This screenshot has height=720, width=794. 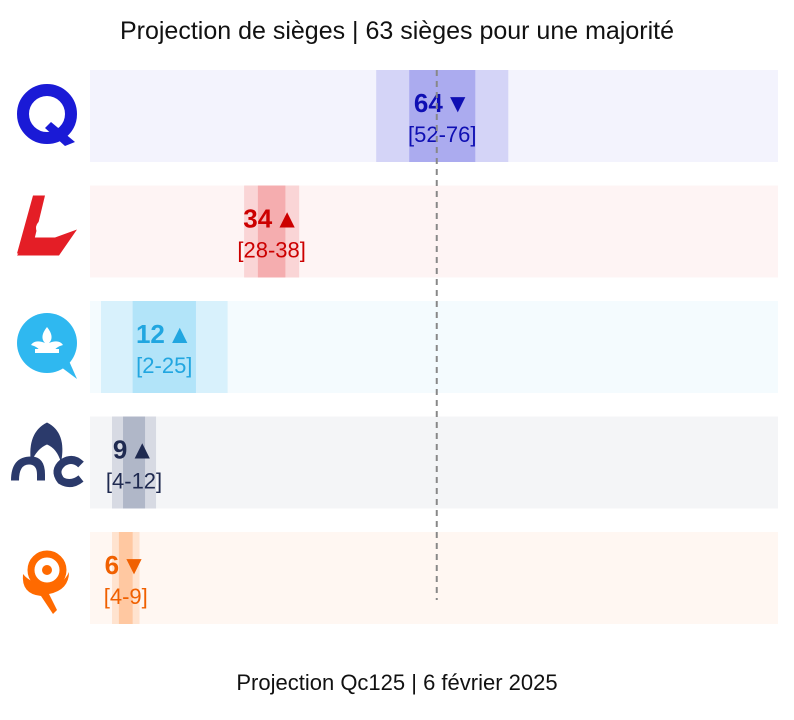 I want to click on party-row: 12▲ [2-25], so click(x=397, y=347).